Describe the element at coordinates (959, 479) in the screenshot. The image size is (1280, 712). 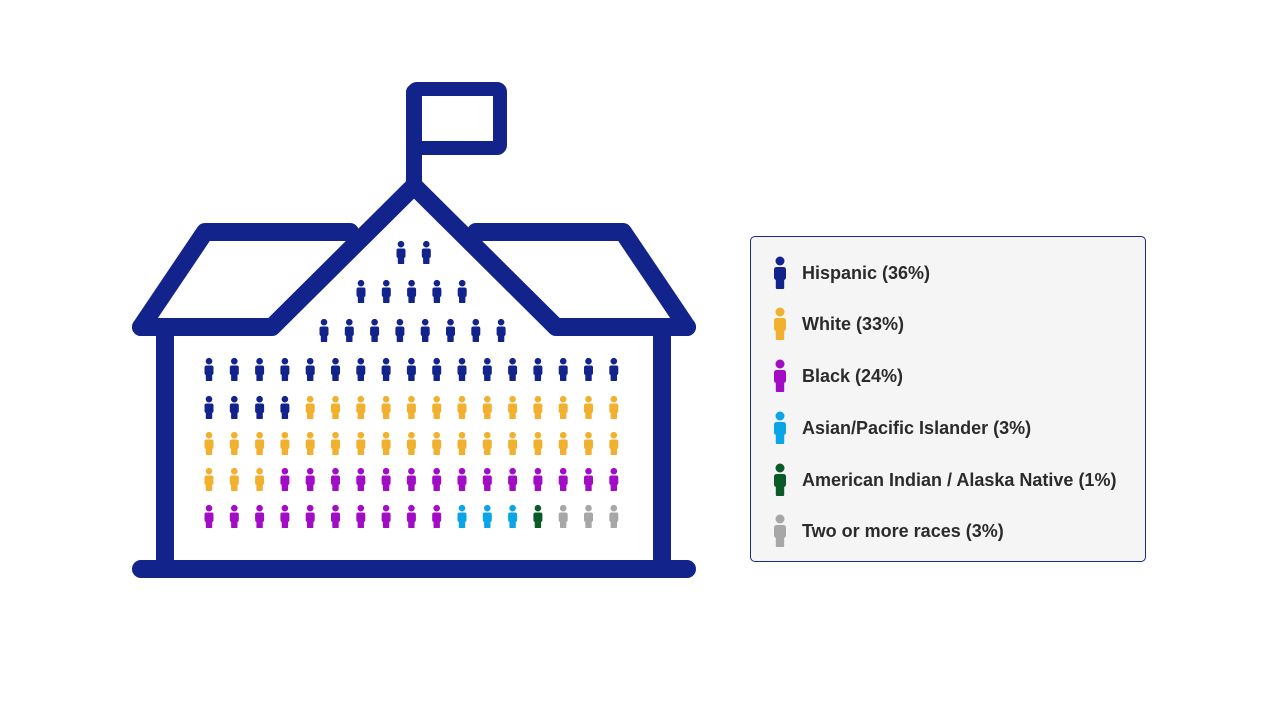
I see `legend-label-american-indian-alaska-native: American Indian / Alaska Native (1%)` at that location.